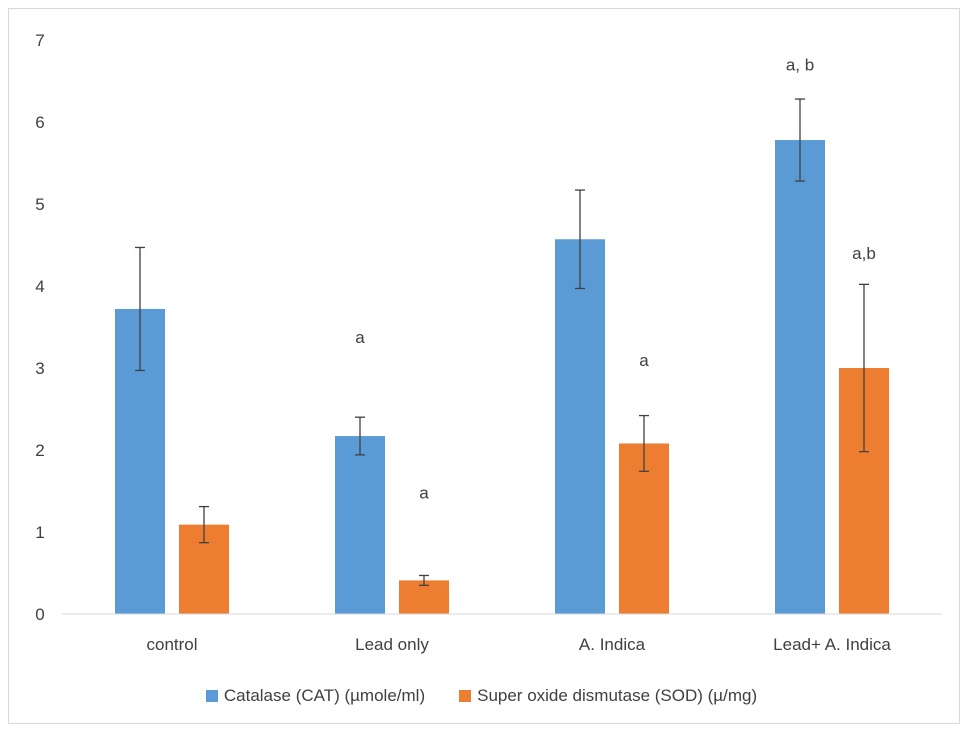  I want to click on y-tick-label: 3, so click(39, 368).